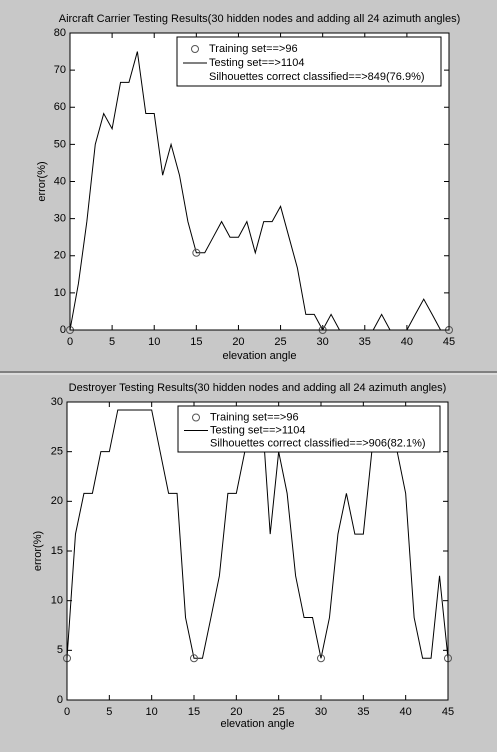  I want to click on y-tick-label: 70, so click(60, 70).